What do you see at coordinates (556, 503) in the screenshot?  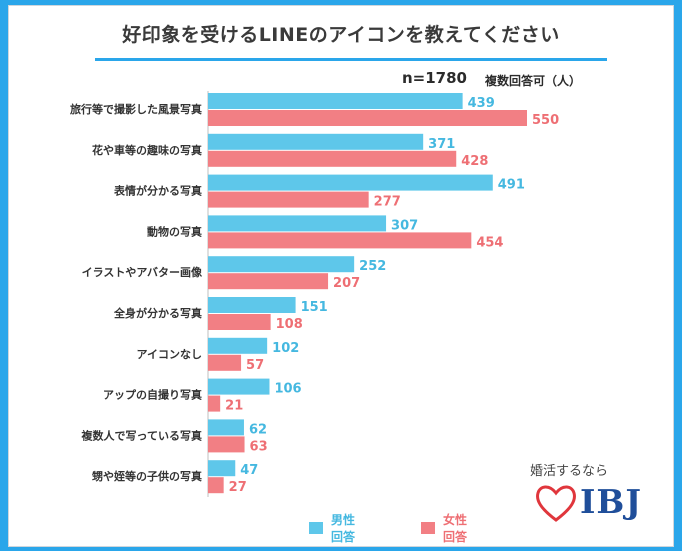 I see `heart-icon` at bounding box center [556, 503].